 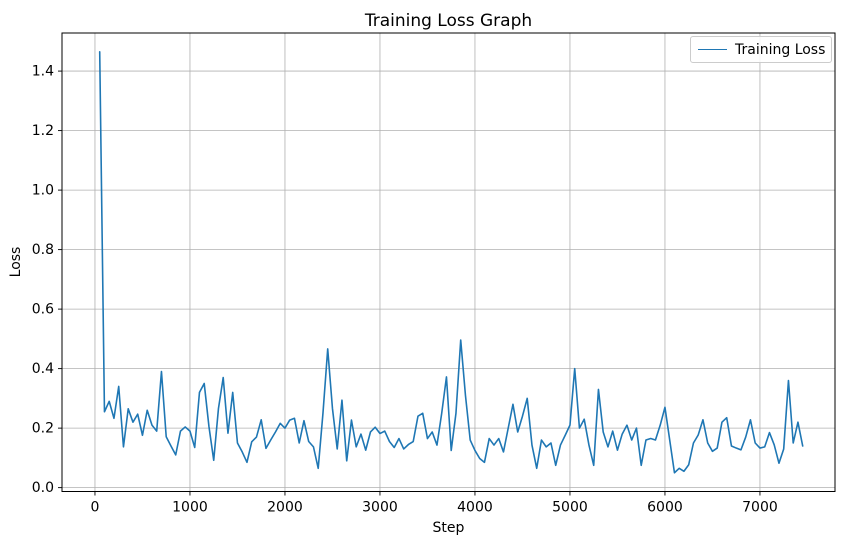 What do you see at coordinates (380, 508) in the screenshot?
I see `x-tick-label: 3000` at bounding box center [380, 508].